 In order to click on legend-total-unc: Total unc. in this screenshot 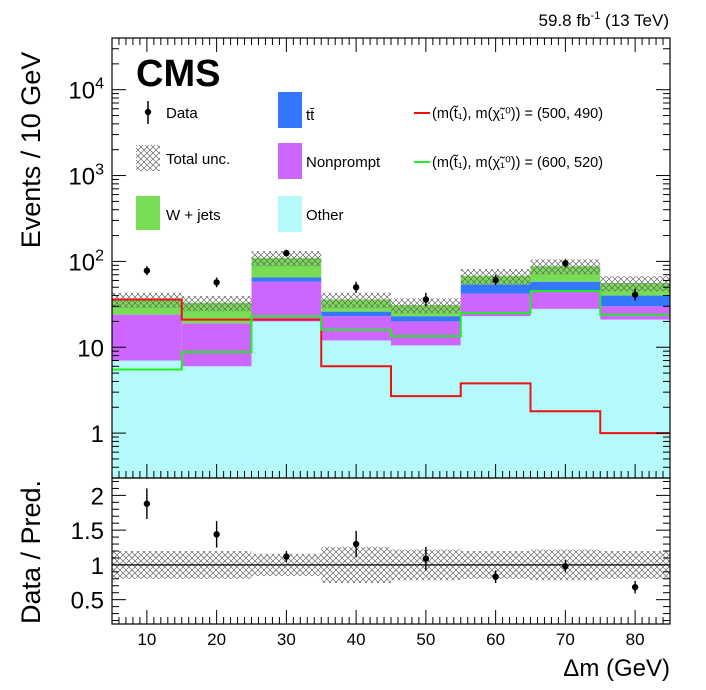, I will do `click(183, 158)`.